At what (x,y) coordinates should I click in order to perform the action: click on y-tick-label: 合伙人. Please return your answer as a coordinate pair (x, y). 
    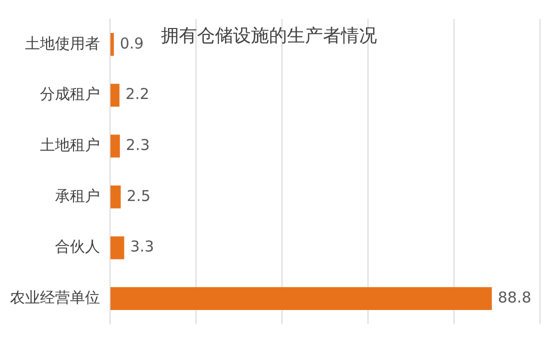
    Looking at the image, I should click on (77, 247).